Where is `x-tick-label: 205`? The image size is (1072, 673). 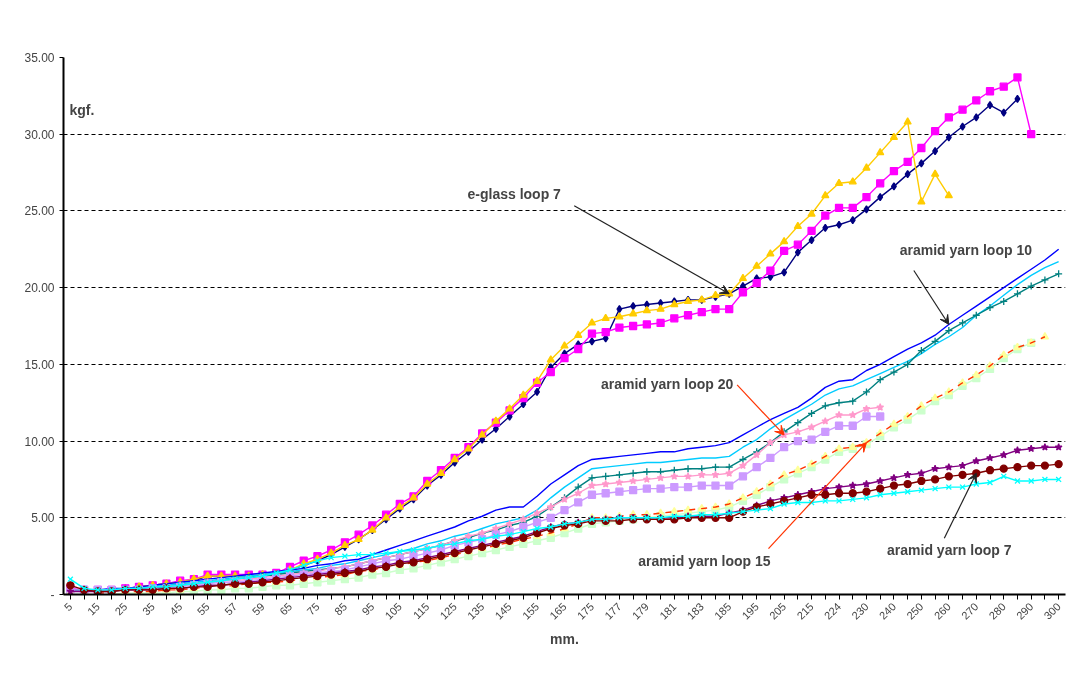
x-tick-label: 205 is located at coordinates (777, 611).